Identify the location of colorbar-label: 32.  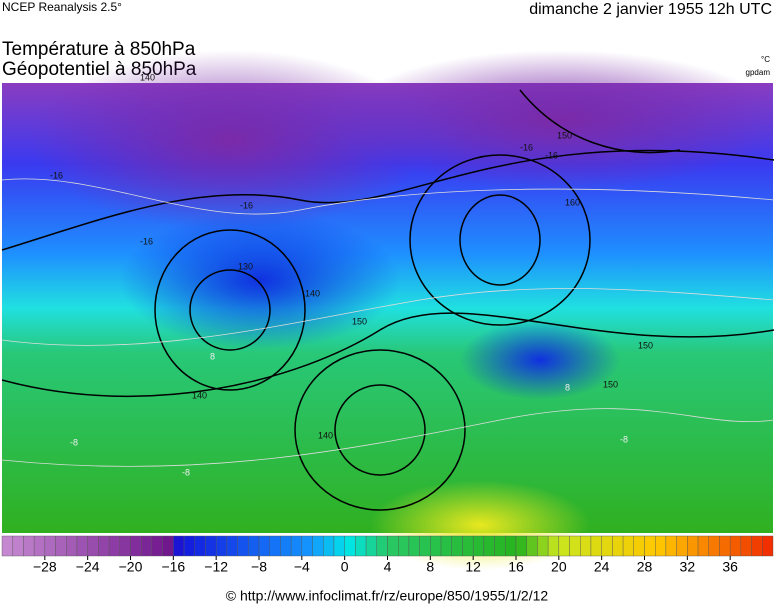
(688, 567).